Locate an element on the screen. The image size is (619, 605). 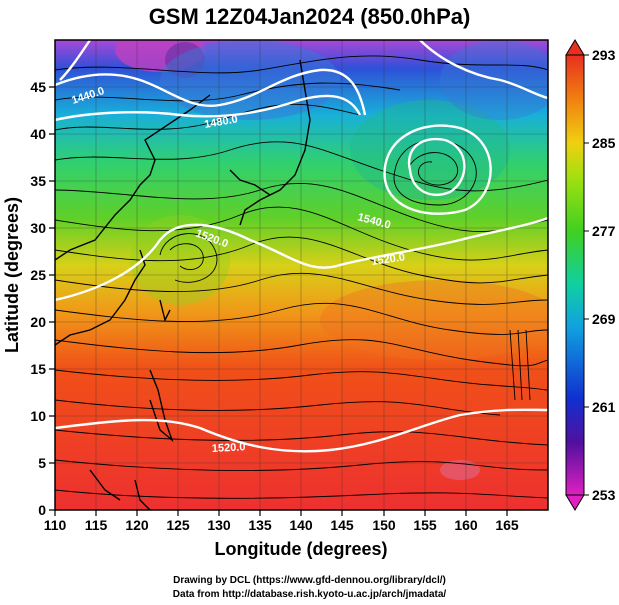
colorbar-min-arrow is located at coordinates (575, 502).